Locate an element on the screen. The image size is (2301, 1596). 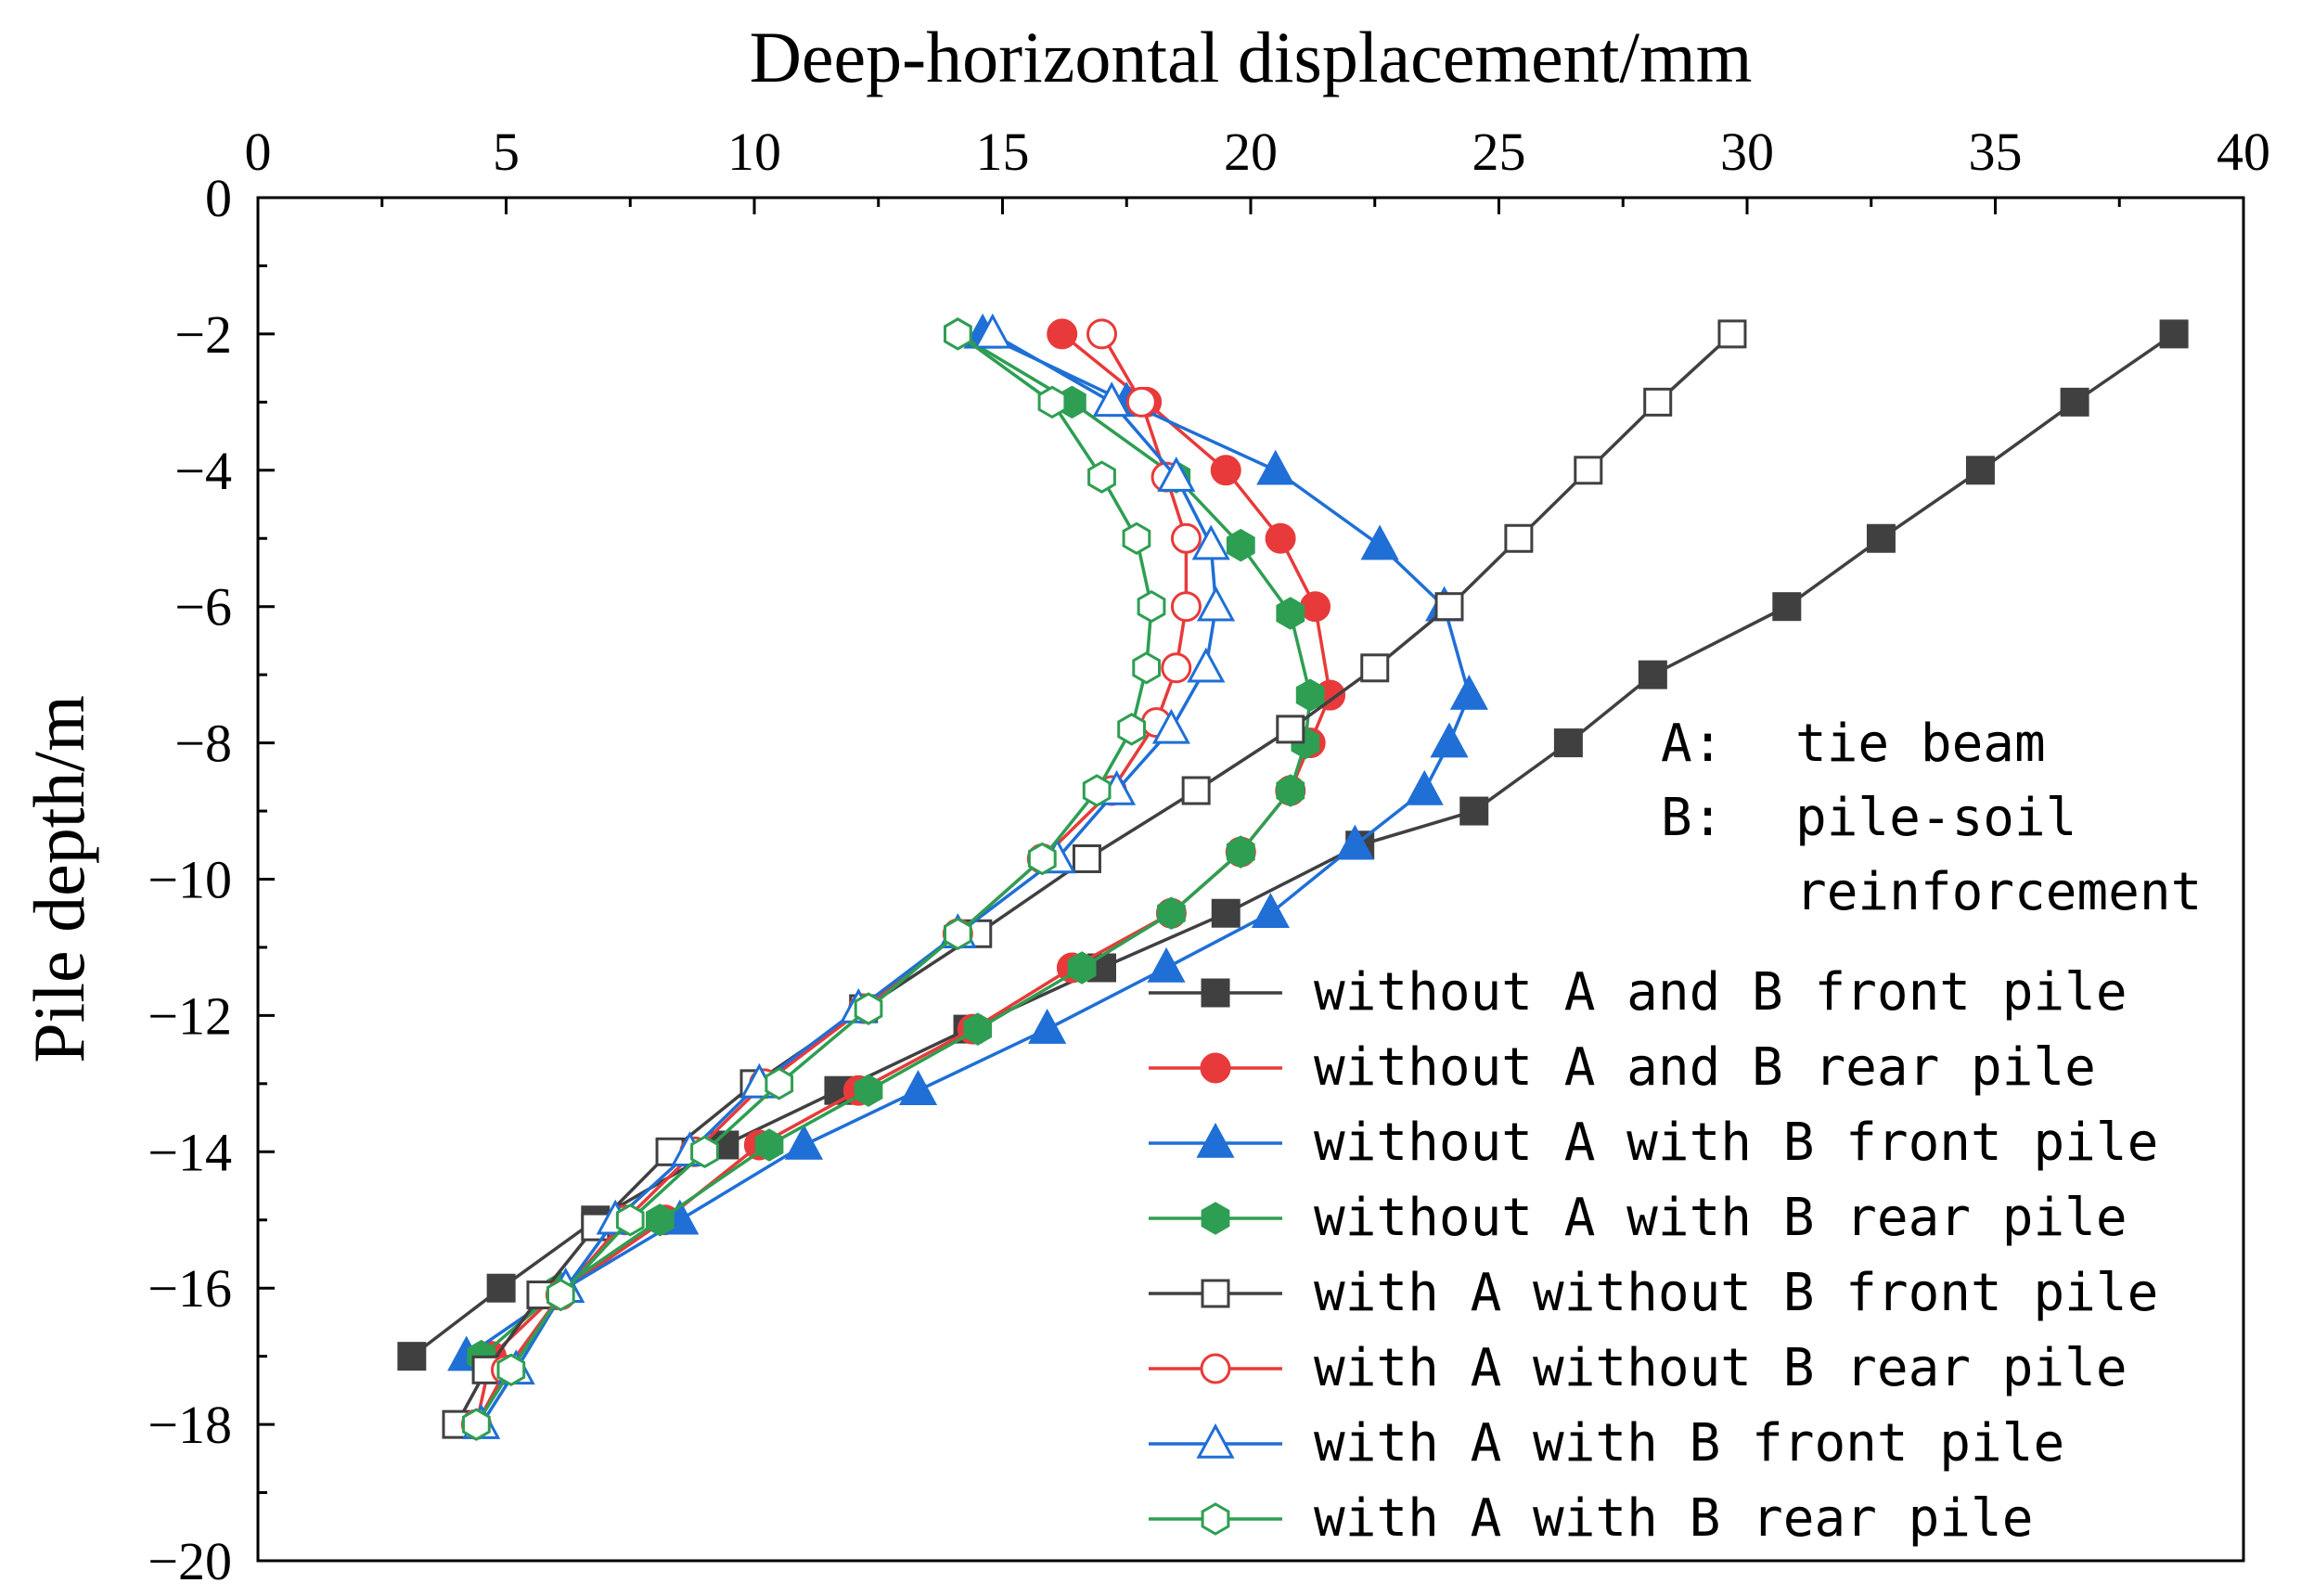
x-tick-label: 25 is located at coordinates (1499, 152).